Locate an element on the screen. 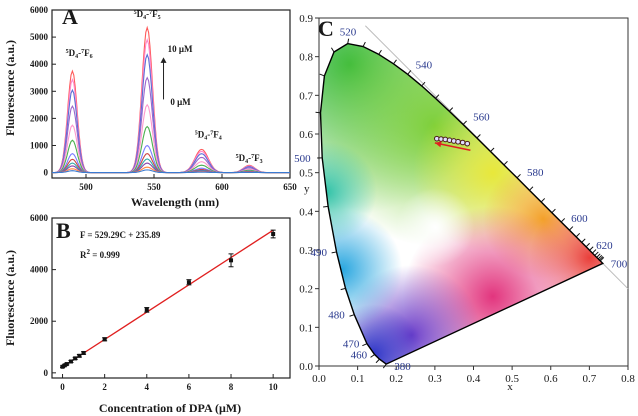 The width and height of the screenshot is (638, 416). panel-a-peak-label-2: 5D4-7F4 is located at coordinates (208, 135).